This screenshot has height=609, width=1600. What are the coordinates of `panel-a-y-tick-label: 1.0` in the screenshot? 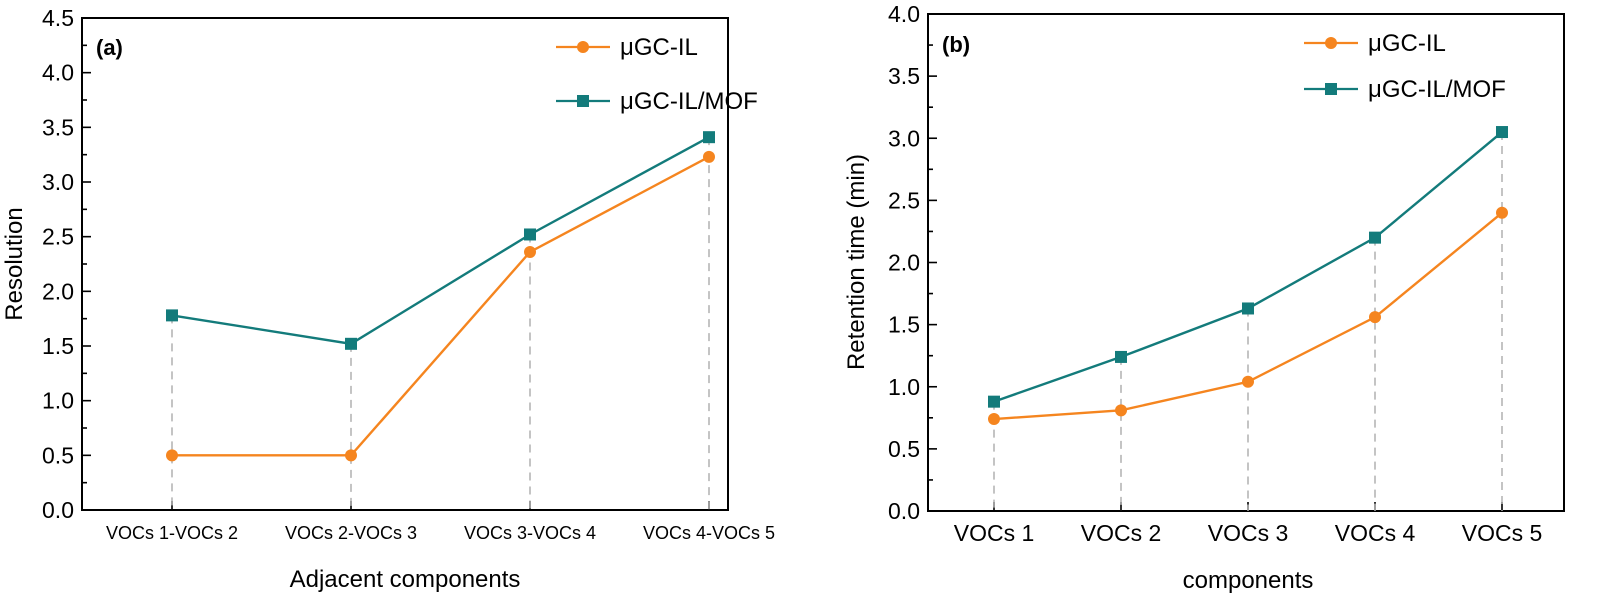 It's located at (58, 401).